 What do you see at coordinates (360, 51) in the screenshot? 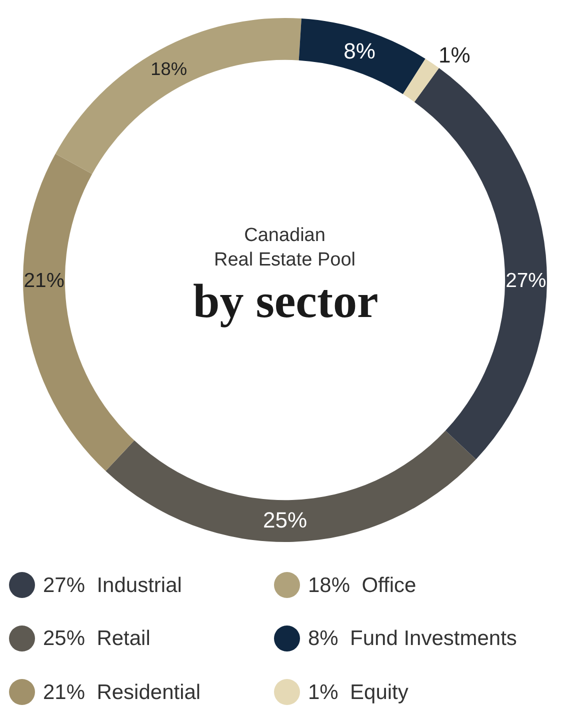
I see `data-label: 8%` at bounding box center [360, 51].